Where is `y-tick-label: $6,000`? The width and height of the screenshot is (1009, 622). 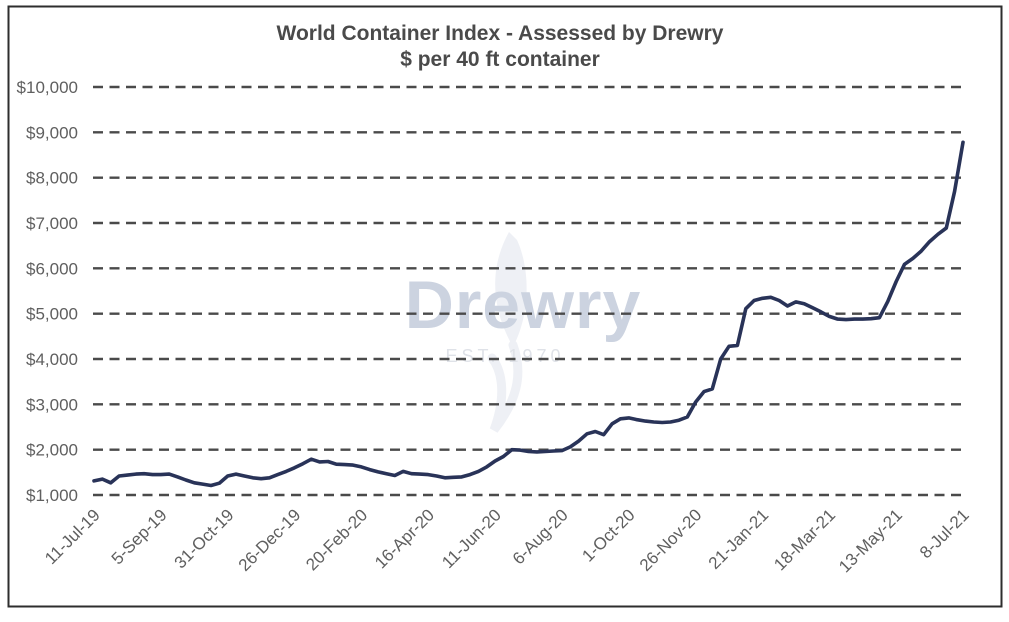
y-tick-label: $6,000 is located at coordinates (52, 268).